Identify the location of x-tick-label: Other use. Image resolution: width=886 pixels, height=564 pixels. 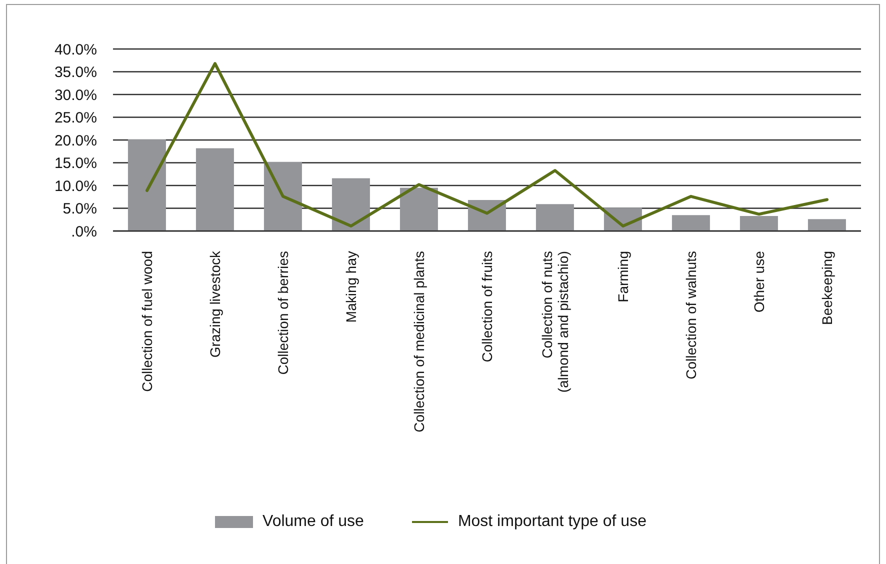
(759, 281).